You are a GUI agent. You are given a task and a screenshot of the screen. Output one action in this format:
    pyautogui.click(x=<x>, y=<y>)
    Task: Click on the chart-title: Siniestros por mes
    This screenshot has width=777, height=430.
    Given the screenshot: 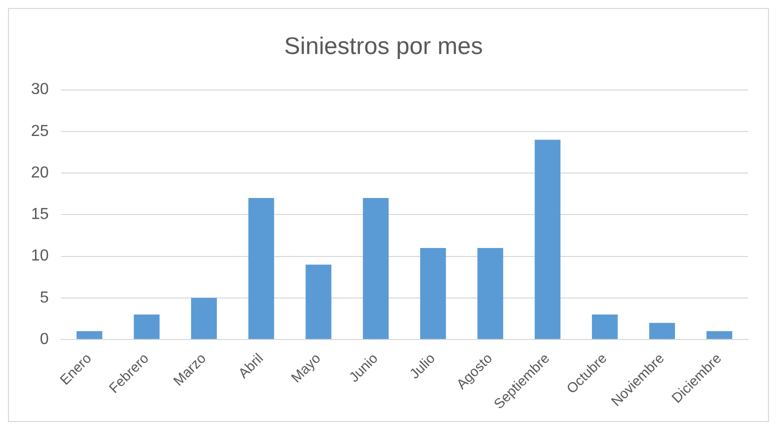 What is the action you would take?
    pyautogui.click(x=383, y=46)
    